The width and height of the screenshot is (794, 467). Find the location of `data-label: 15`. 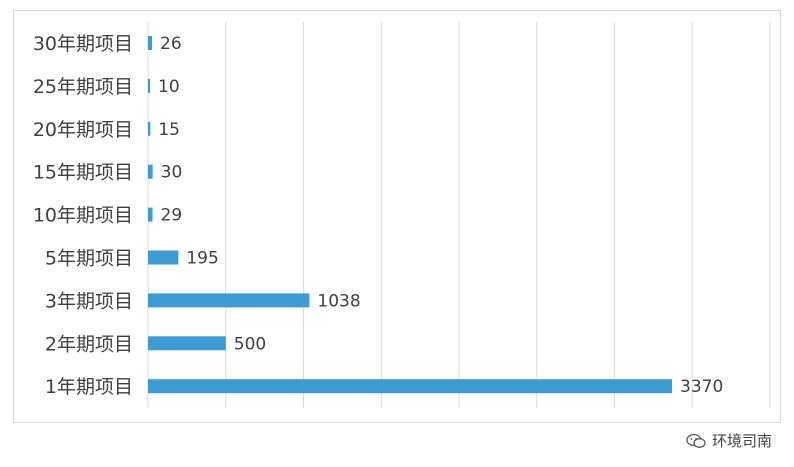

data-label: 15 is located at coordinates (169, 130).